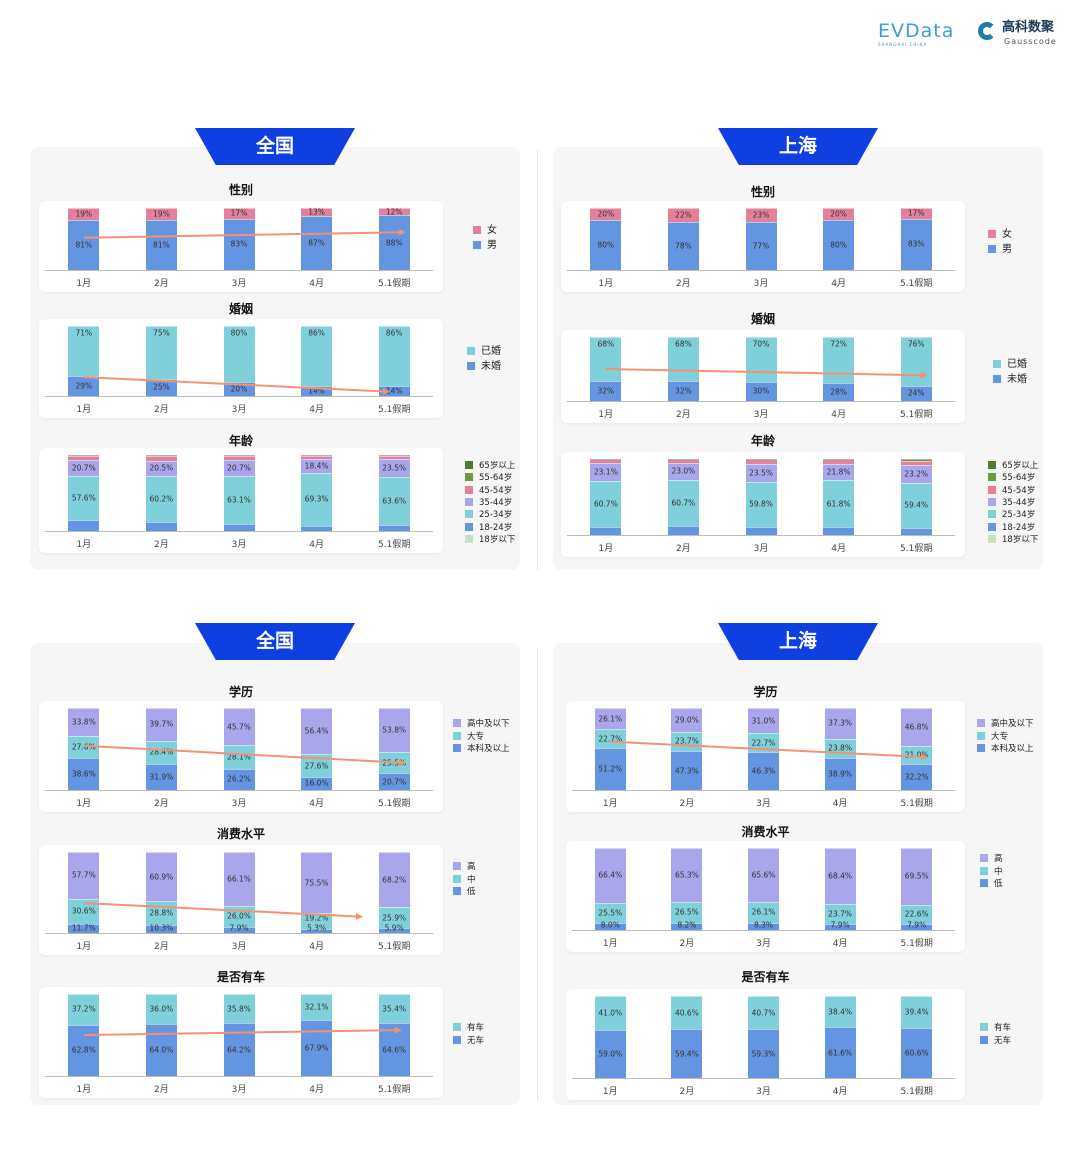  I want to click on trend-line, so click(239, 1032).